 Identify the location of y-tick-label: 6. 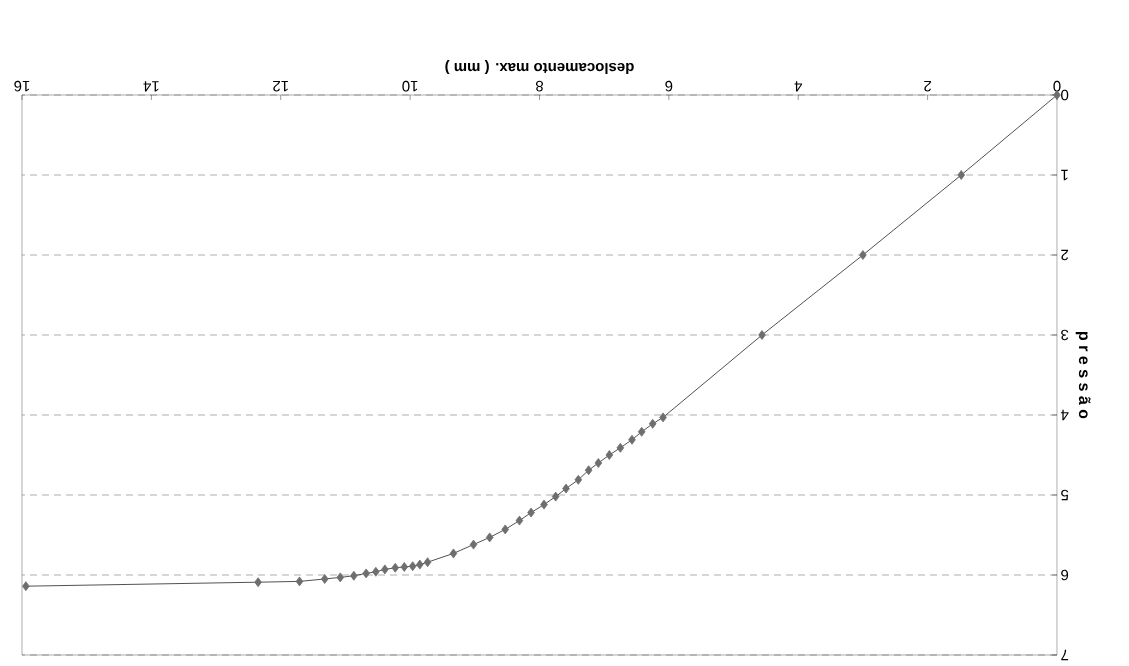
(1065, 575).